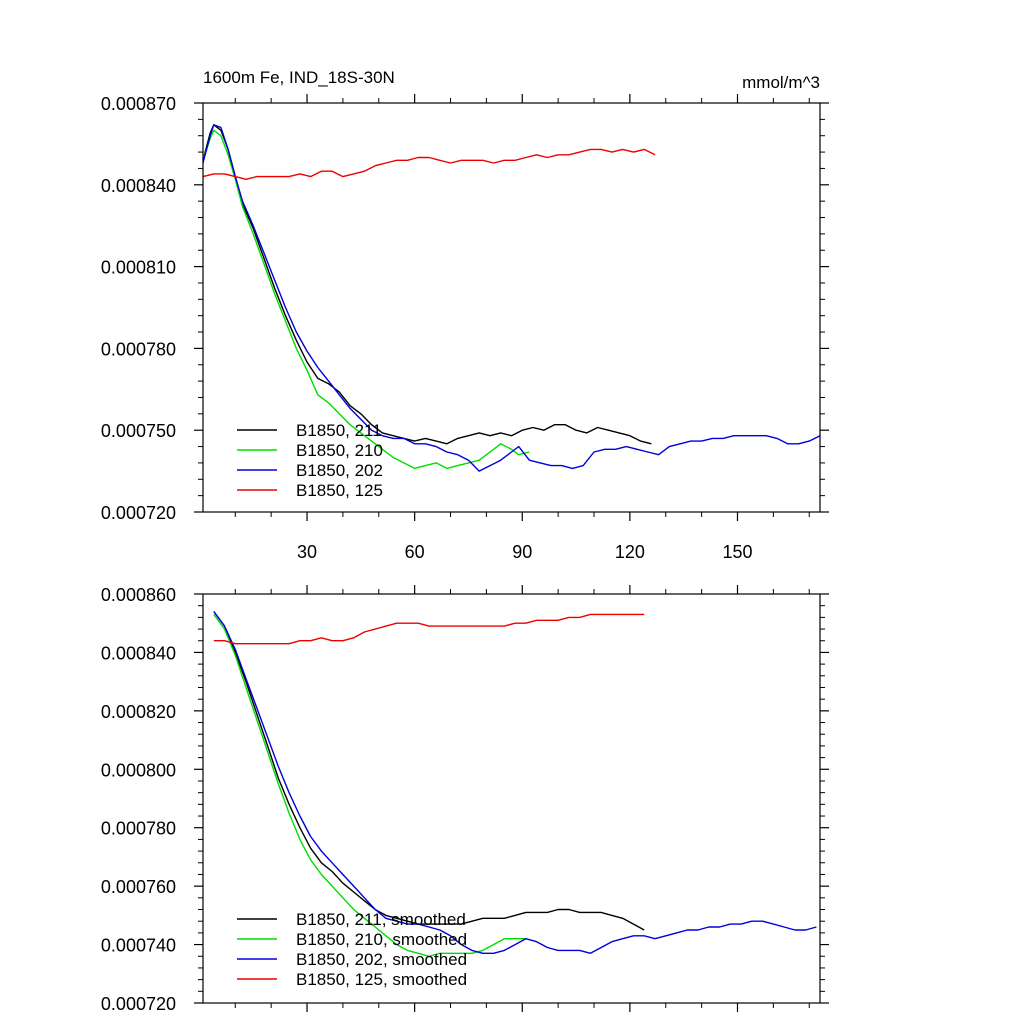  What do you see at coordinates (381, 939) in the screenshot?
I see `legend-label: B1850, 210, smoothed` at bounding box center [381, 939].